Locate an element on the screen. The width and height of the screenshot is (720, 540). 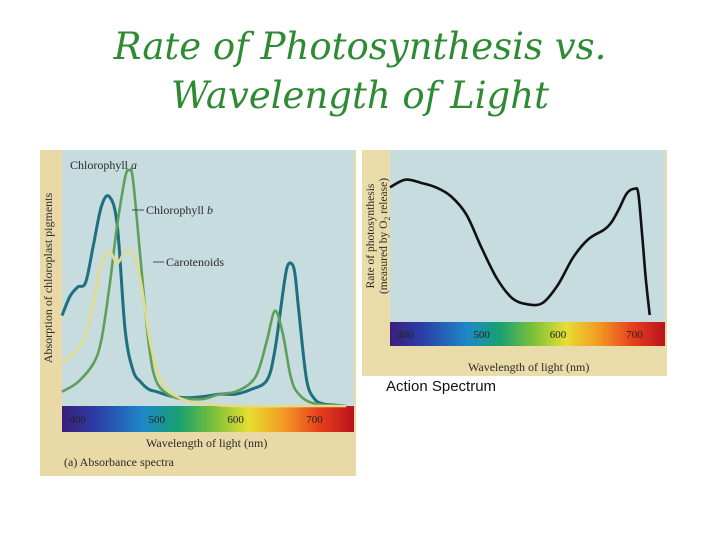
slide-title-line-1: Rate of Photosynthesis vs. is located at coordinates (360, 46).